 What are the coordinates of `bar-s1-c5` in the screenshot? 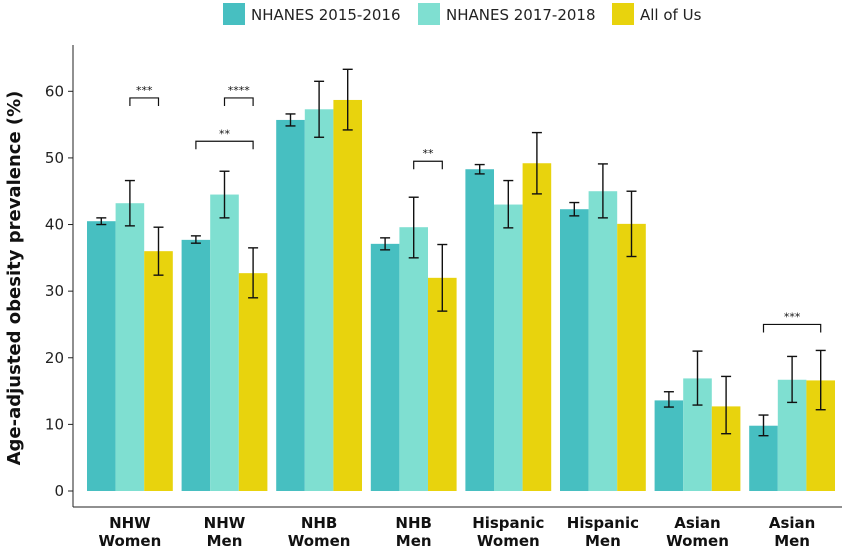 It's located at (479, 330).